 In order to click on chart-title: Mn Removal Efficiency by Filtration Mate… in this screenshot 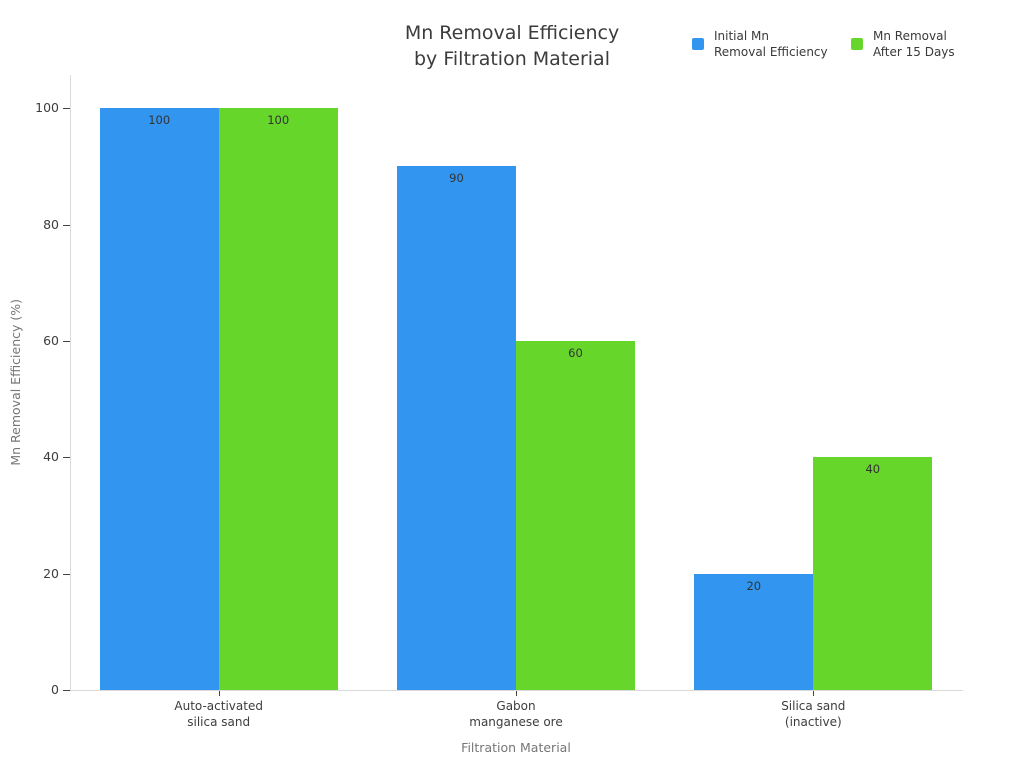, I will do `click(512, 46)`.